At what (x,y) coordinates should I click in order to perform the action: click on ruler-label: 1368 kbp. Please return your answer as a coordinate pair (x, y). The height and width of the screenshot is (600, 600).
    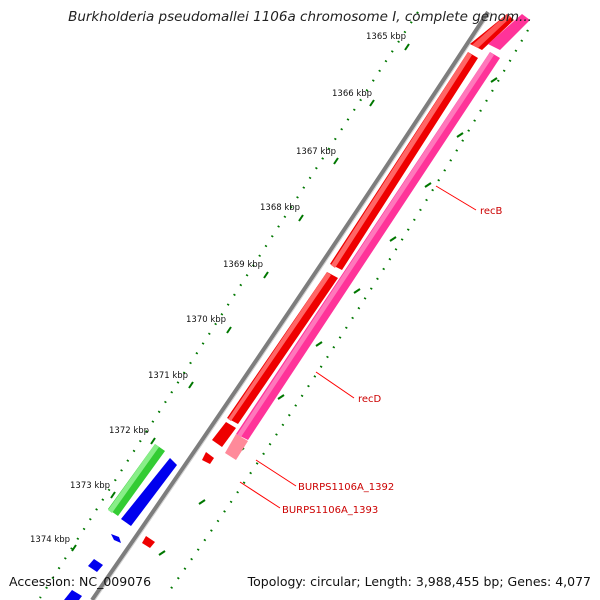
    Looking at the image, I should click on (280, 208).